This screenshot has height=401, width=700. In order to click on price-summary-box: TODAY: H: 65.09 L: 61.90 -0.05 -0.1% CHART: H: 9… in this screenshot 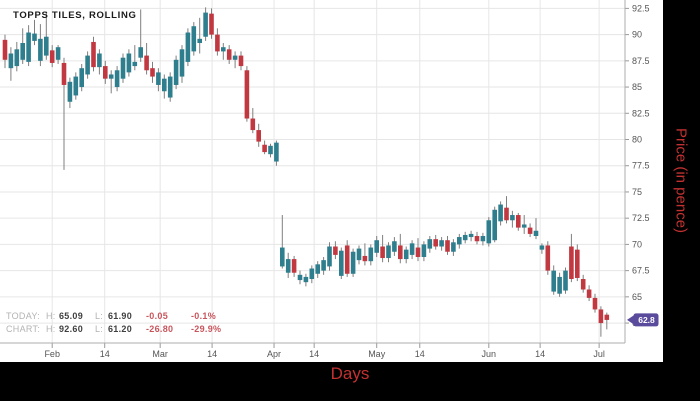, I will do `click(119, 323)`.